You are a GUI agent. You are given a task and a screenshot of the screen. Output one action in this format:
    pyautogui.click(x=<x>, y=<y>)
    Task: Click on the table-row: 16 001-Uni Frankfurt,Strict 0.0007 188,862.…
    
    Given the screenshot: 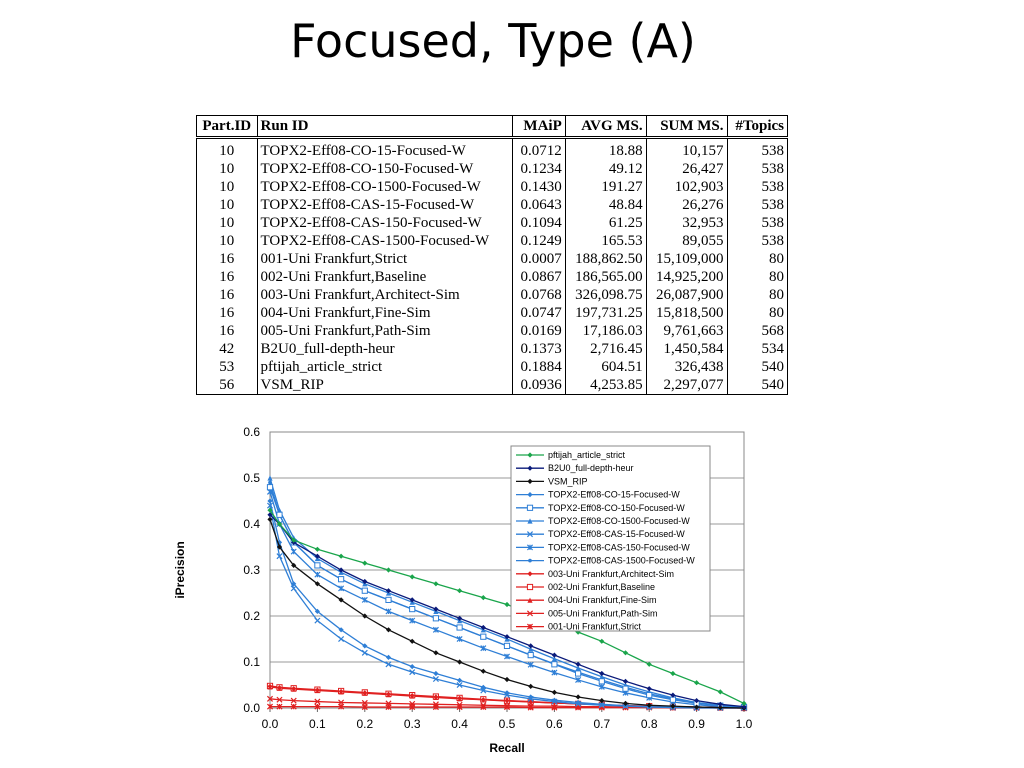 What is the action you would take?
    pyautogui.click(x=492, y=259)
    